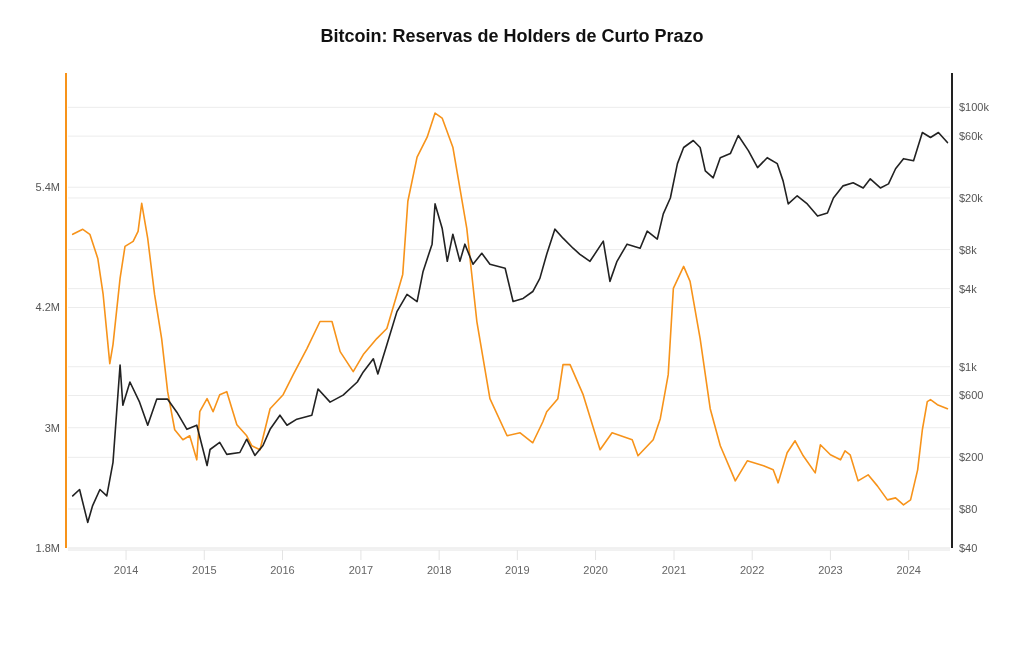  What do you see at coordinates (968, 249) in the screenshot?
I see `y2-tick-label: $8k` at bounding box center [968, 249].